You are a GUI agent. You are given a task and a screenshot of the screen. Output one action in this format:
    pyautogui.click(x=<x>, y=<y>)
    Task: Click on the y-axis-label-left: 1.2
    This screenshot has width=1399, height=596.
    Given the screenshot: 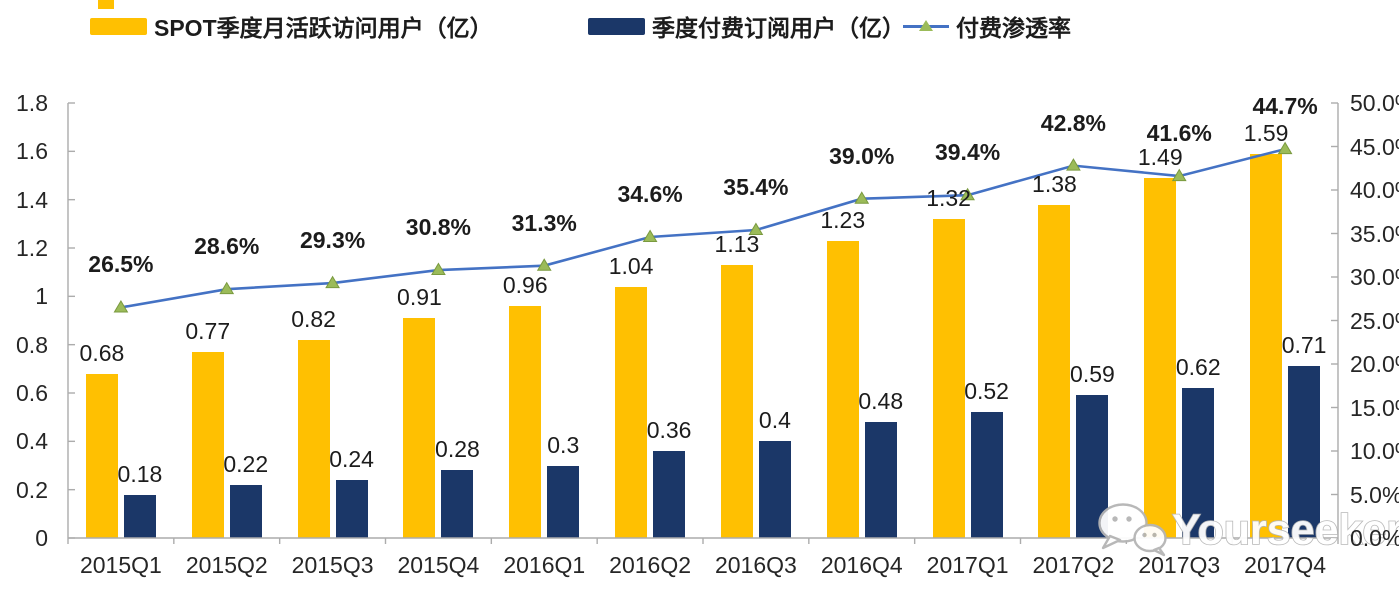 What is the action you would take?
    pyautogui.click(x=32, y=248)
    